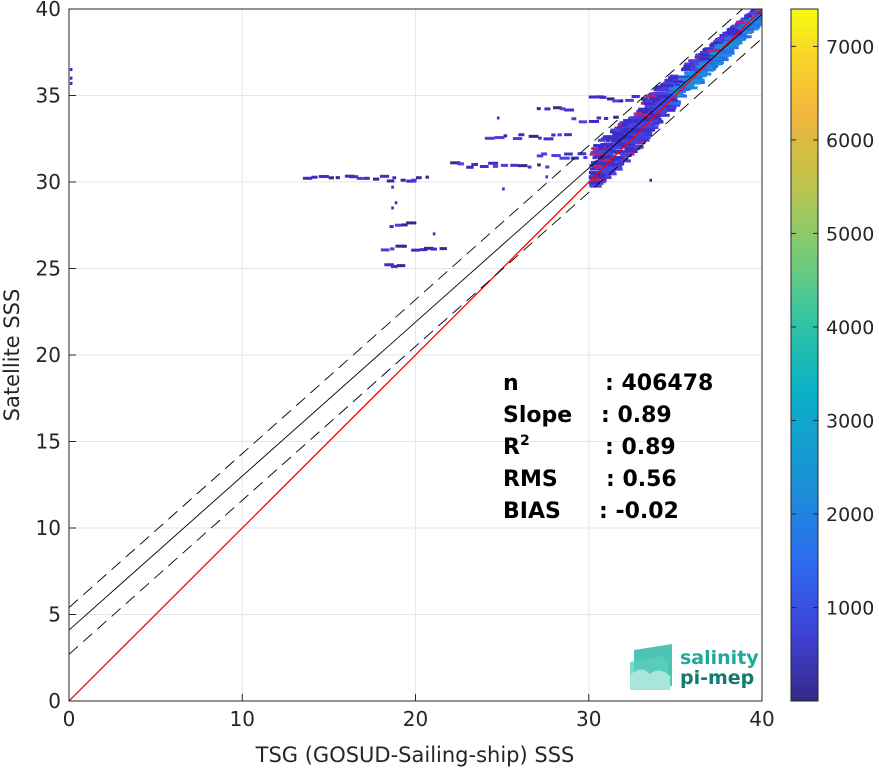 This screenshot has width=879, height=768. I want to click on stat-label: n, so click(511, 383).